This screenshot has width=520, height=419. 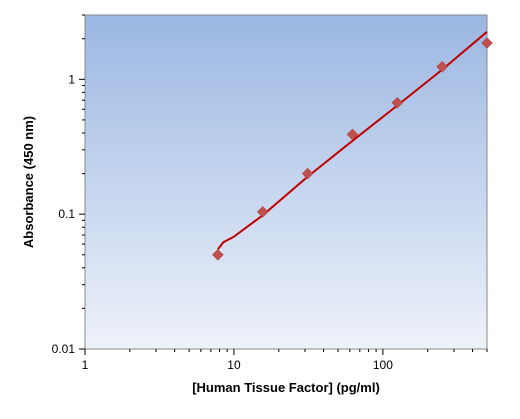 I want to click on x-tick-label: 10, so click(x=234, y=365).